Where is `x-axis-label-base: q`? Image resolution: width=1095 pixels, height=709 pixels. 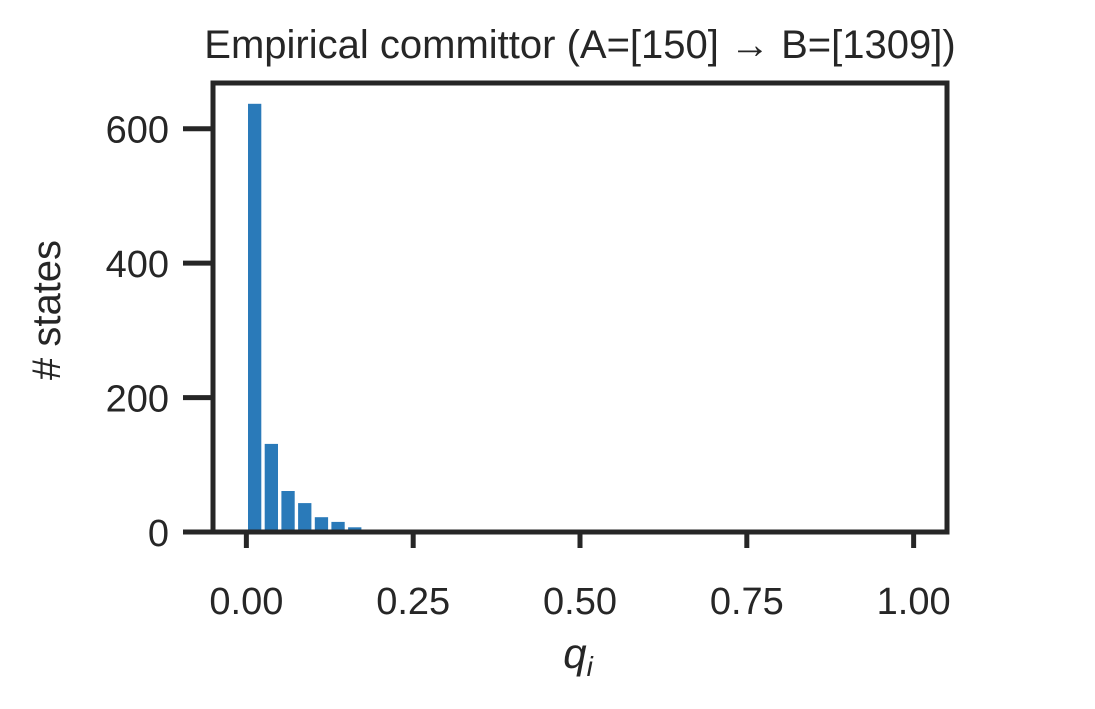
x-axis-label-base: q is located at coordinates (575, 653).